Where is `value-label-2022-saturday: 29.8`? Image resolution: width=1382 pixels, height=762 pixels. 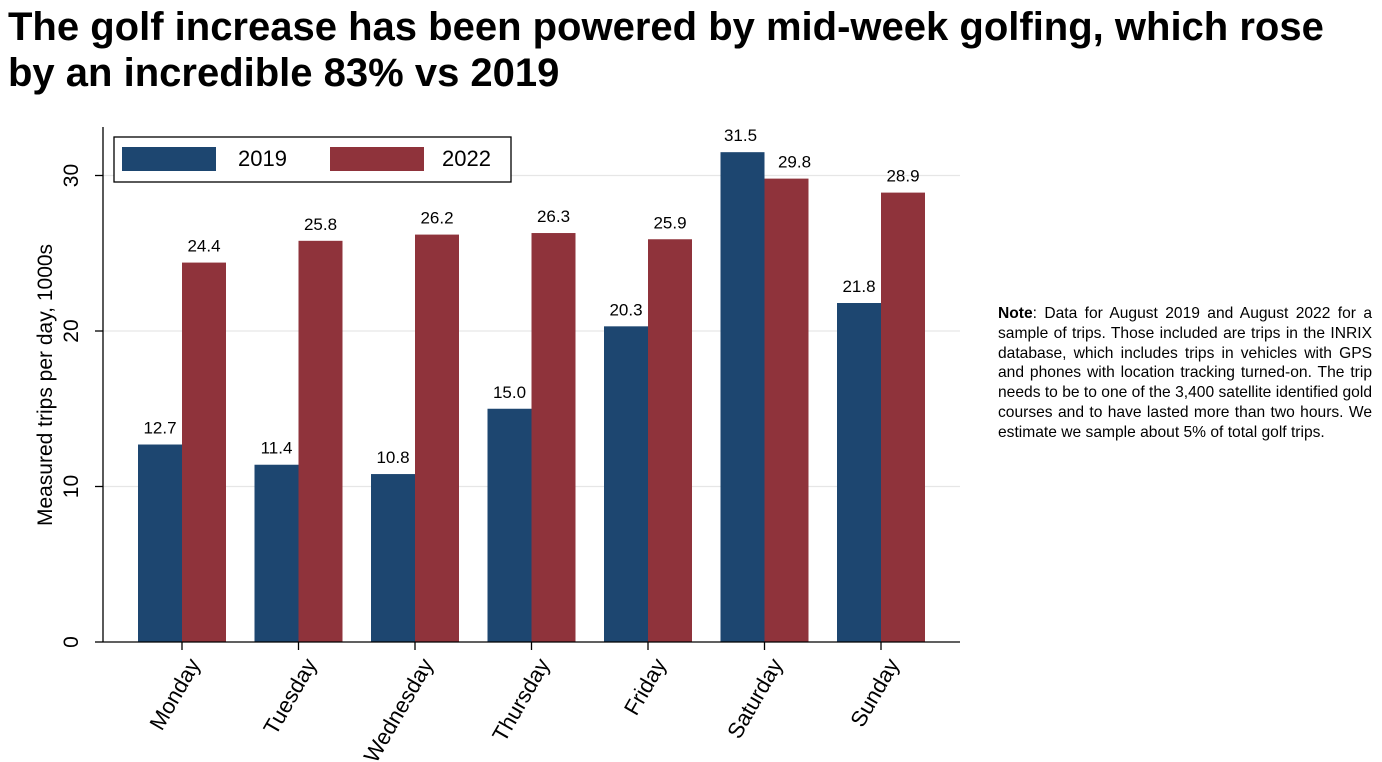
value-label-2022-saturday: 29.8 is located at coordinates (794, 162).